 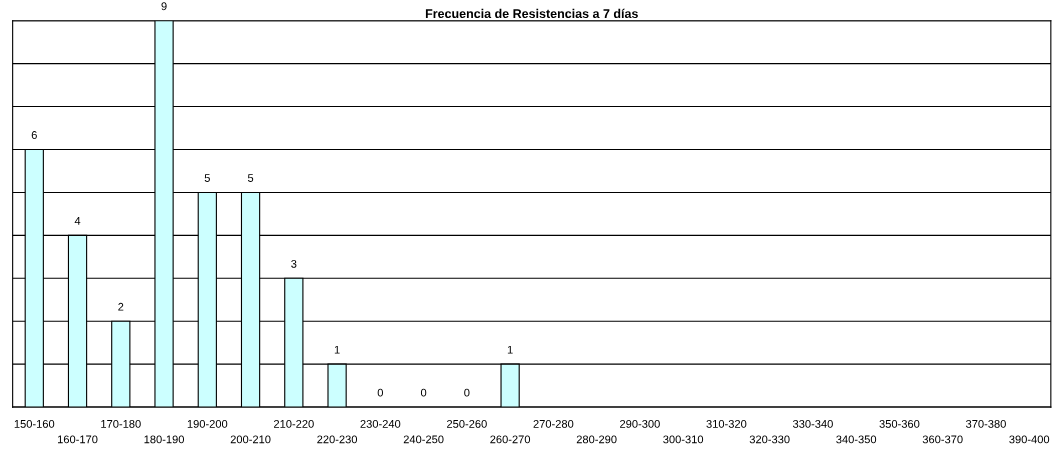 I want to click on data-label: 4, so click(x=77, y=221).